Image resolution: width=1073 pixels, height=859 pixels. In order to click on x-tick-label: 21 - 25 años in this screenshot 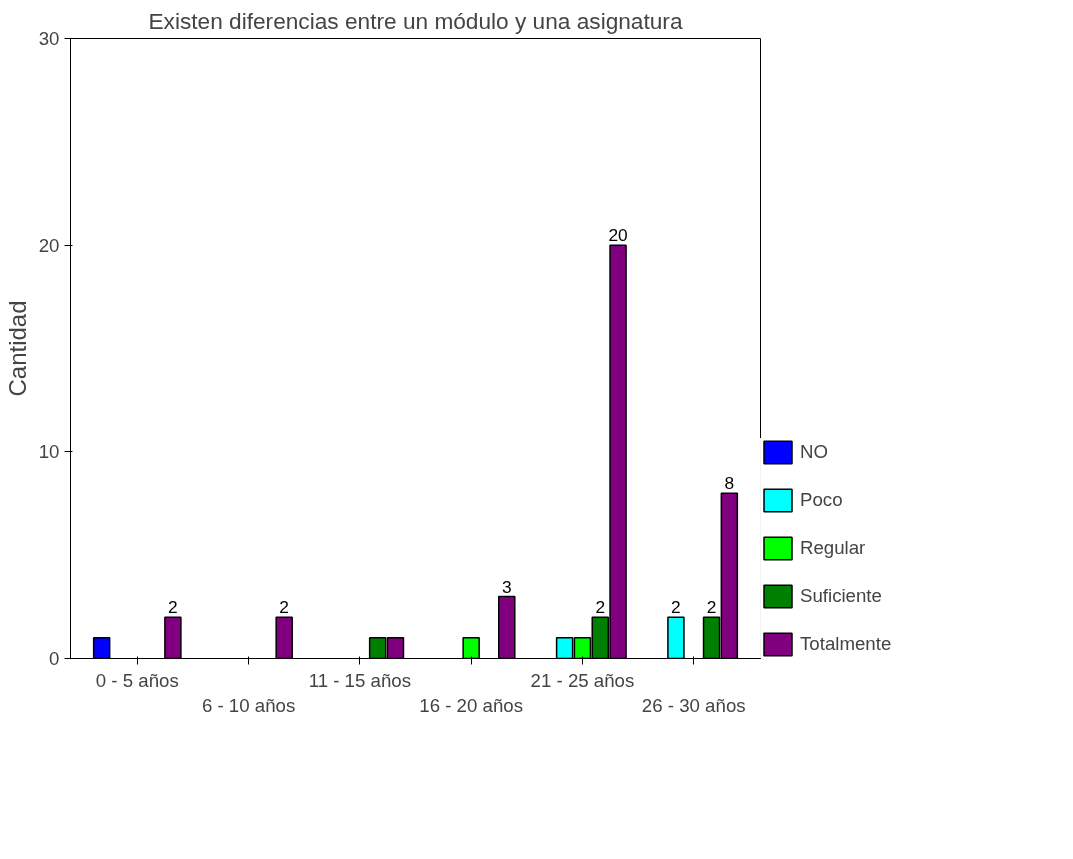, I will do `click(582, 680)`.